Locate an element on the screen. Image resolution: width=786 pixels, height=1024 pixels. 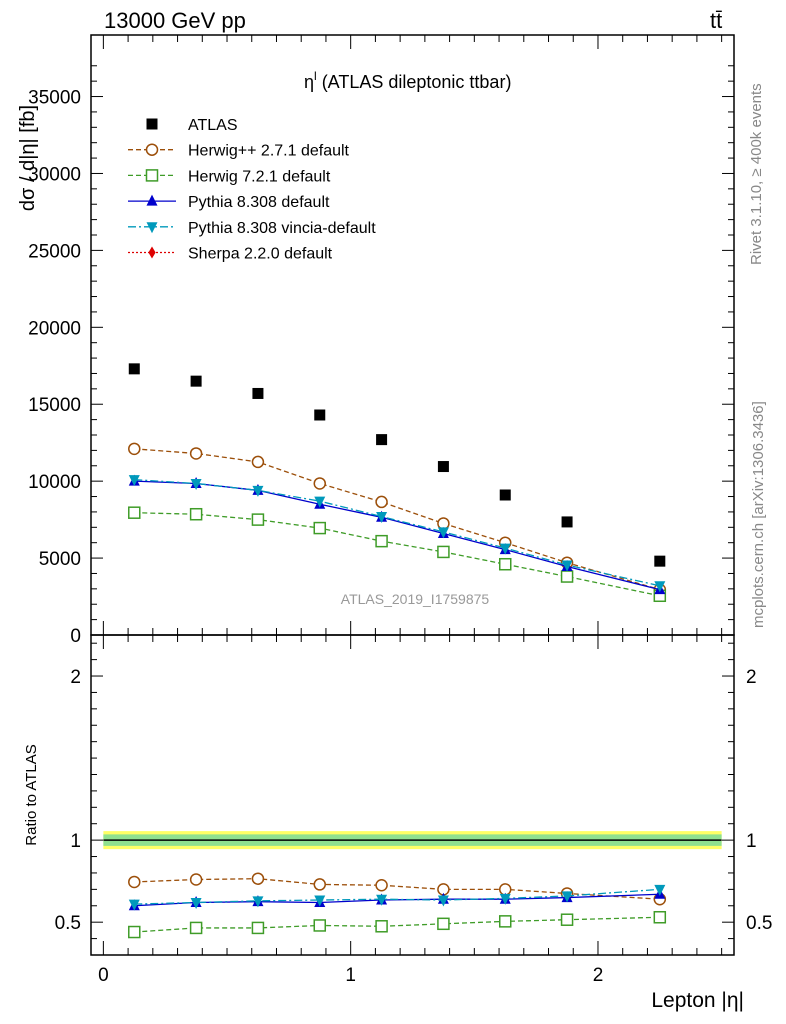
plot-title-rest: (ATLAS dileptonic ttbar) is located at coordinates (414, 82).